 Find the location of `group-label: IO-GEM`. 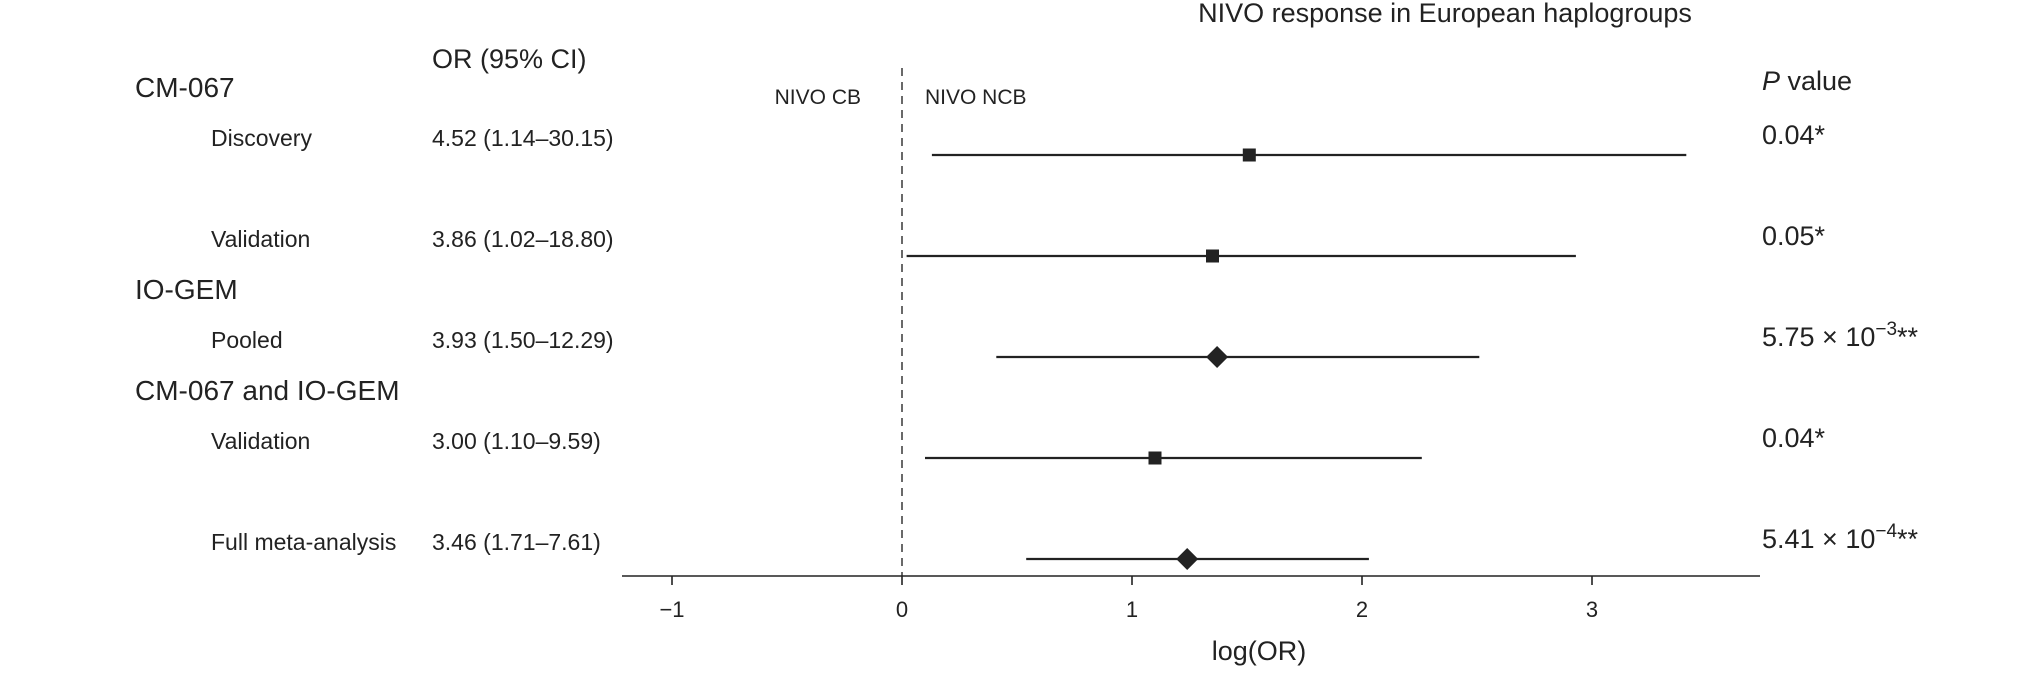

group-label: IO-GEM is located at coordinates (186, 289).